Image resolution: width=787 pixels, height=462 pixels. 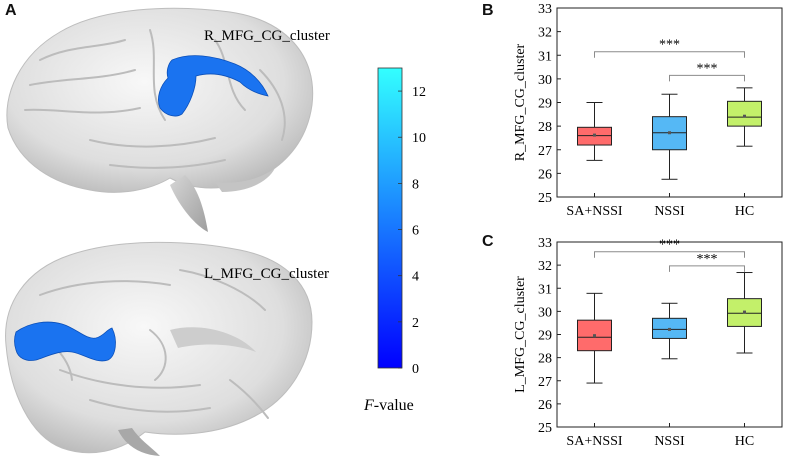 What do you see at coordinates (415, 277) in the screenshot?
I see `colorbar-tick-label: 4` at bounding box center [415, 277].